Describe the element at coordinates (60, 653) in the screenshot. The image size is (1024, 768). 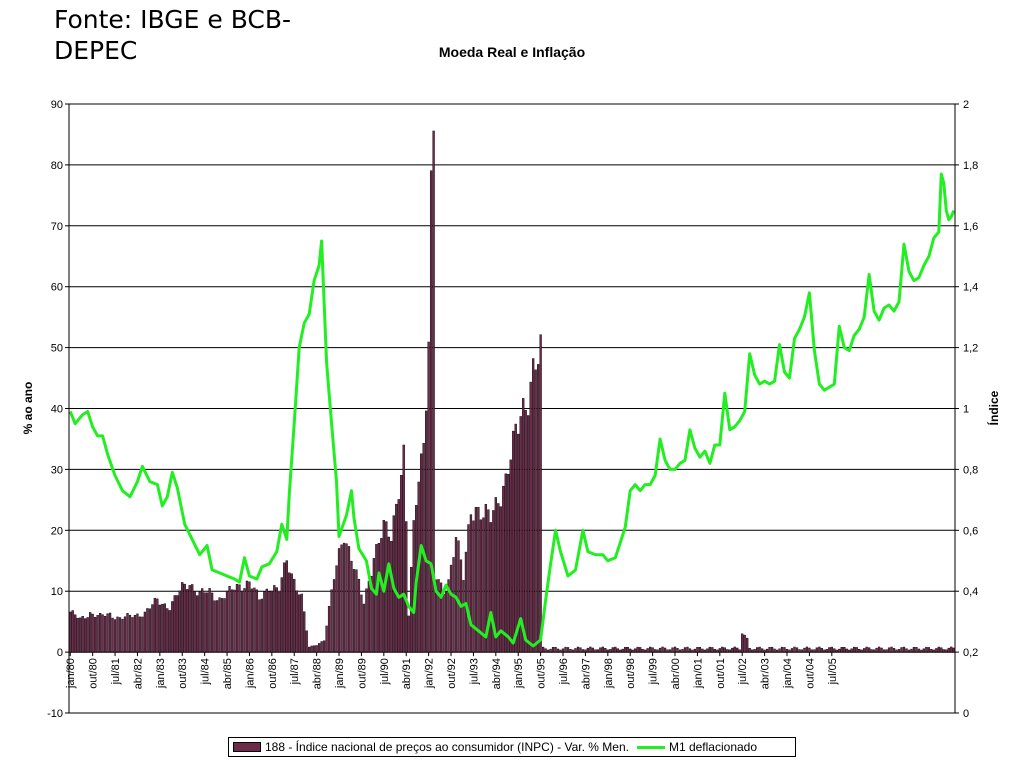
I see `left-tick-label: 0` at that location.